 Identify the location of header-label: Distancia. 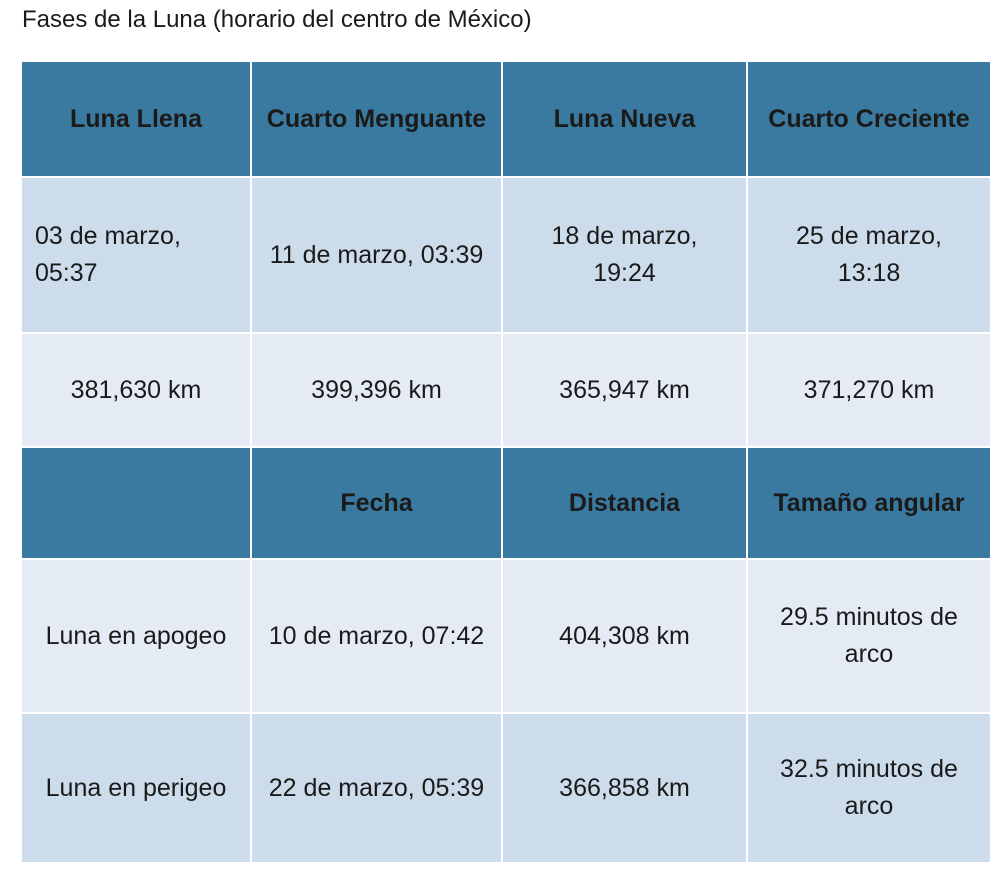
(624, 502).